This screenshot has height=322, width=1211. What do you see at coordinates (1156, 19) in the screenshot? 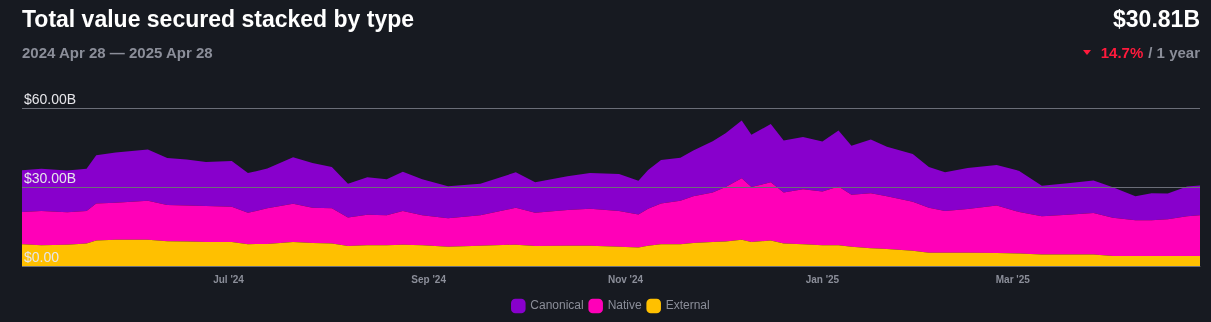
I see `text: $30.81B` at bounding box center [1156, 19].